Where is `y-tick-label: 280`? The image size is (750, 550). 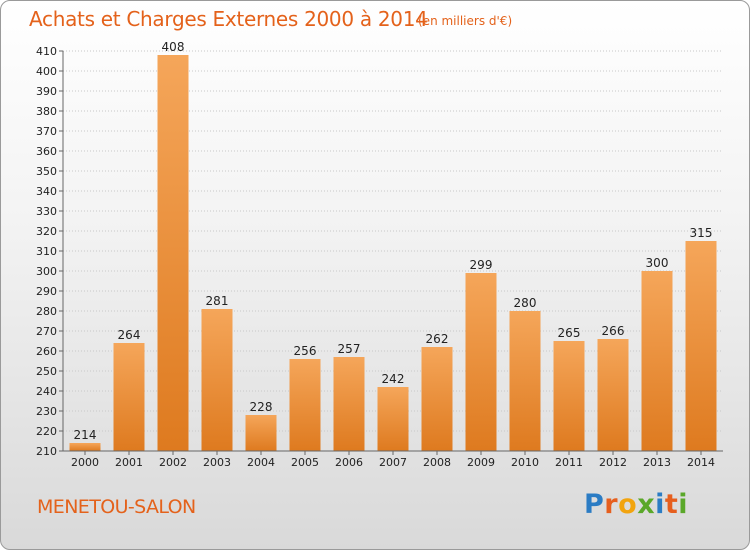
y-tick-label: 280 is located at coordinates (46, 311).